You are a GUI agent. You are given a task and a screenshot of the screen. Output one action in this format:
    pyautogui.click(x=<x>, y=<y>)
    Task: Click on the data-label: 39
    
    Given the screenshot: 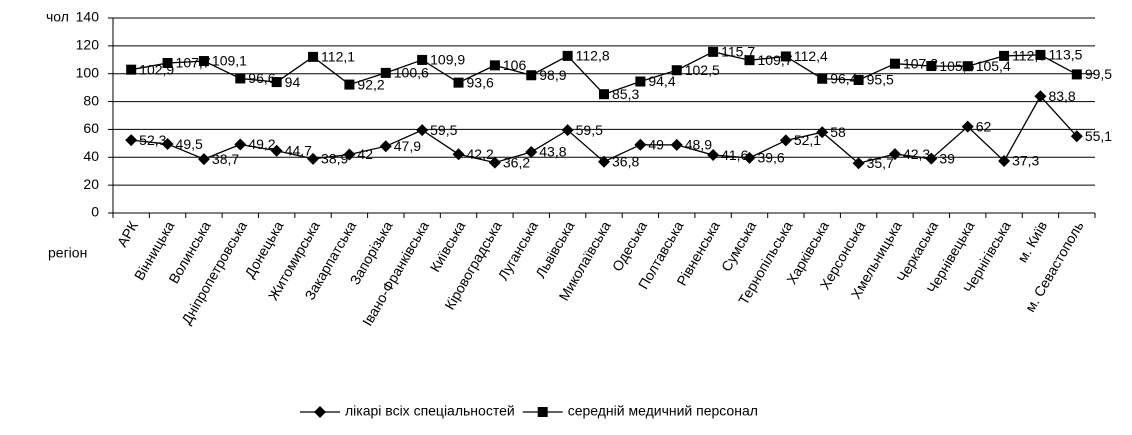 What is the action you would take?
    pyautogui.click(x=947, y=158)
    